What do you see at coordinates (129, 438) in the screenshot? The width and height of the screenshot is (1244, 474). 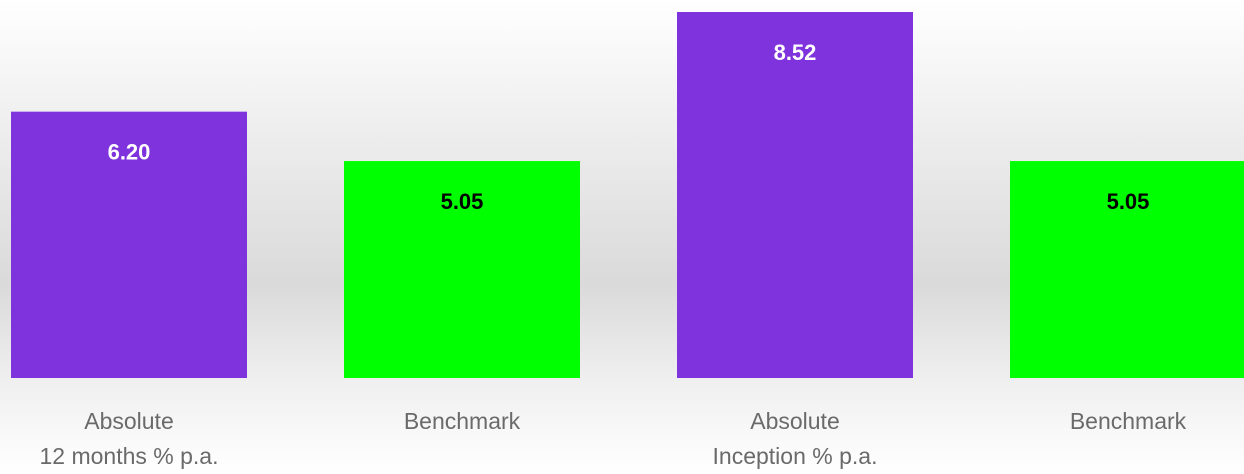 I see `x-tick-label: Absolute 12 months % p.a.` at bounding box center [129, 438].